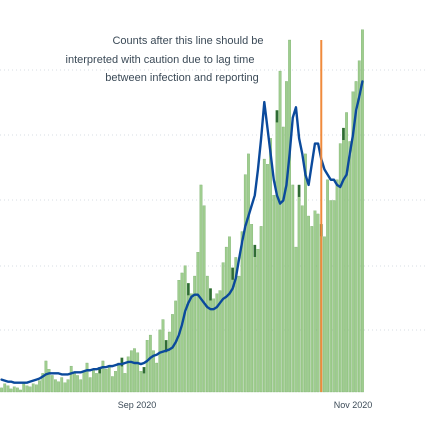  I want to click on x-tick-label-nov-2020: Nov 2020, so click(353, 405).